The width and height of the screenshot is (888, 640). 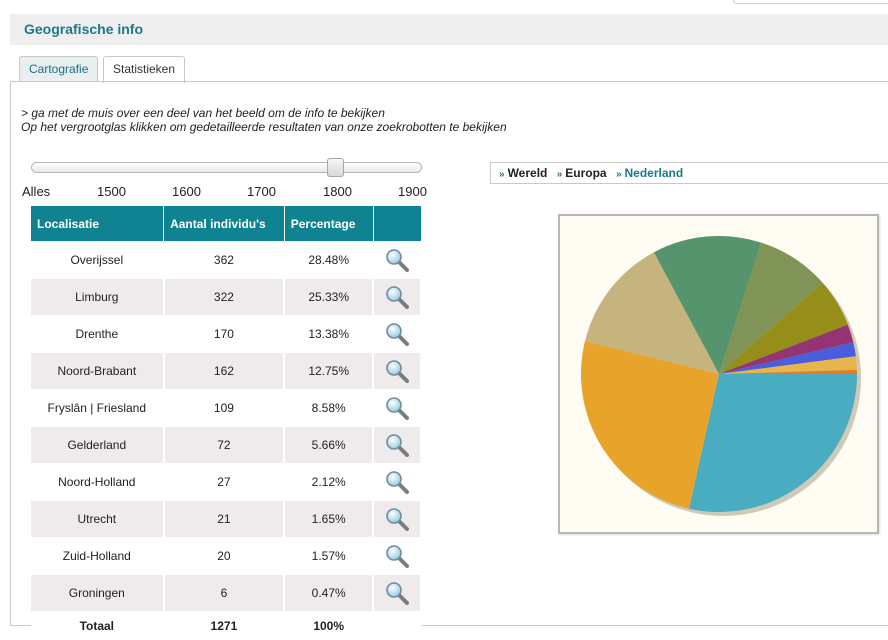 What do you see at coordinates (689, 173) in the screenshot?
I see `breadcrumb: »Wereld »Europa »Nederland` at bounding box center [689, 173].